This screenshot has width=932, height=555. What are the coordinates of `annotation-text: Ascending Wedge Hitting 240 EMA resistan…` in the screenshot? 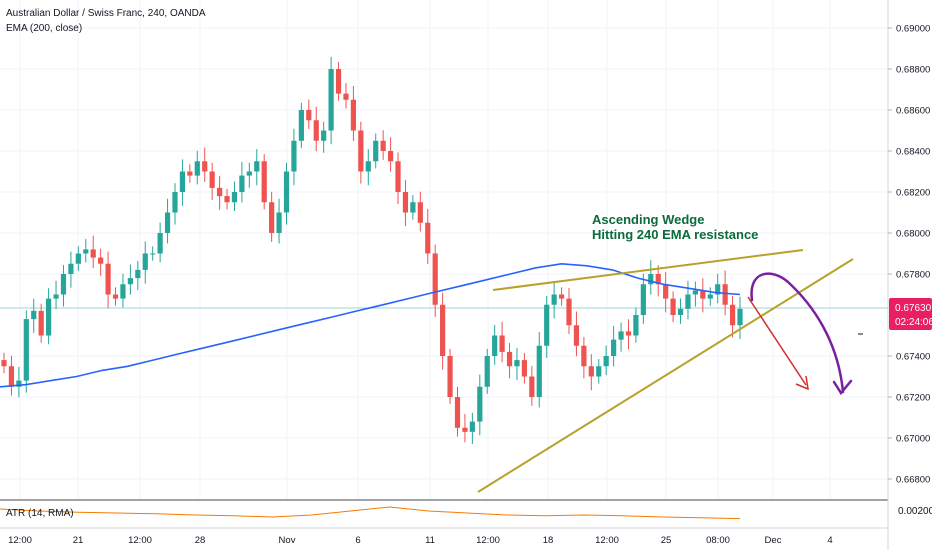 It's located at (675, 227).